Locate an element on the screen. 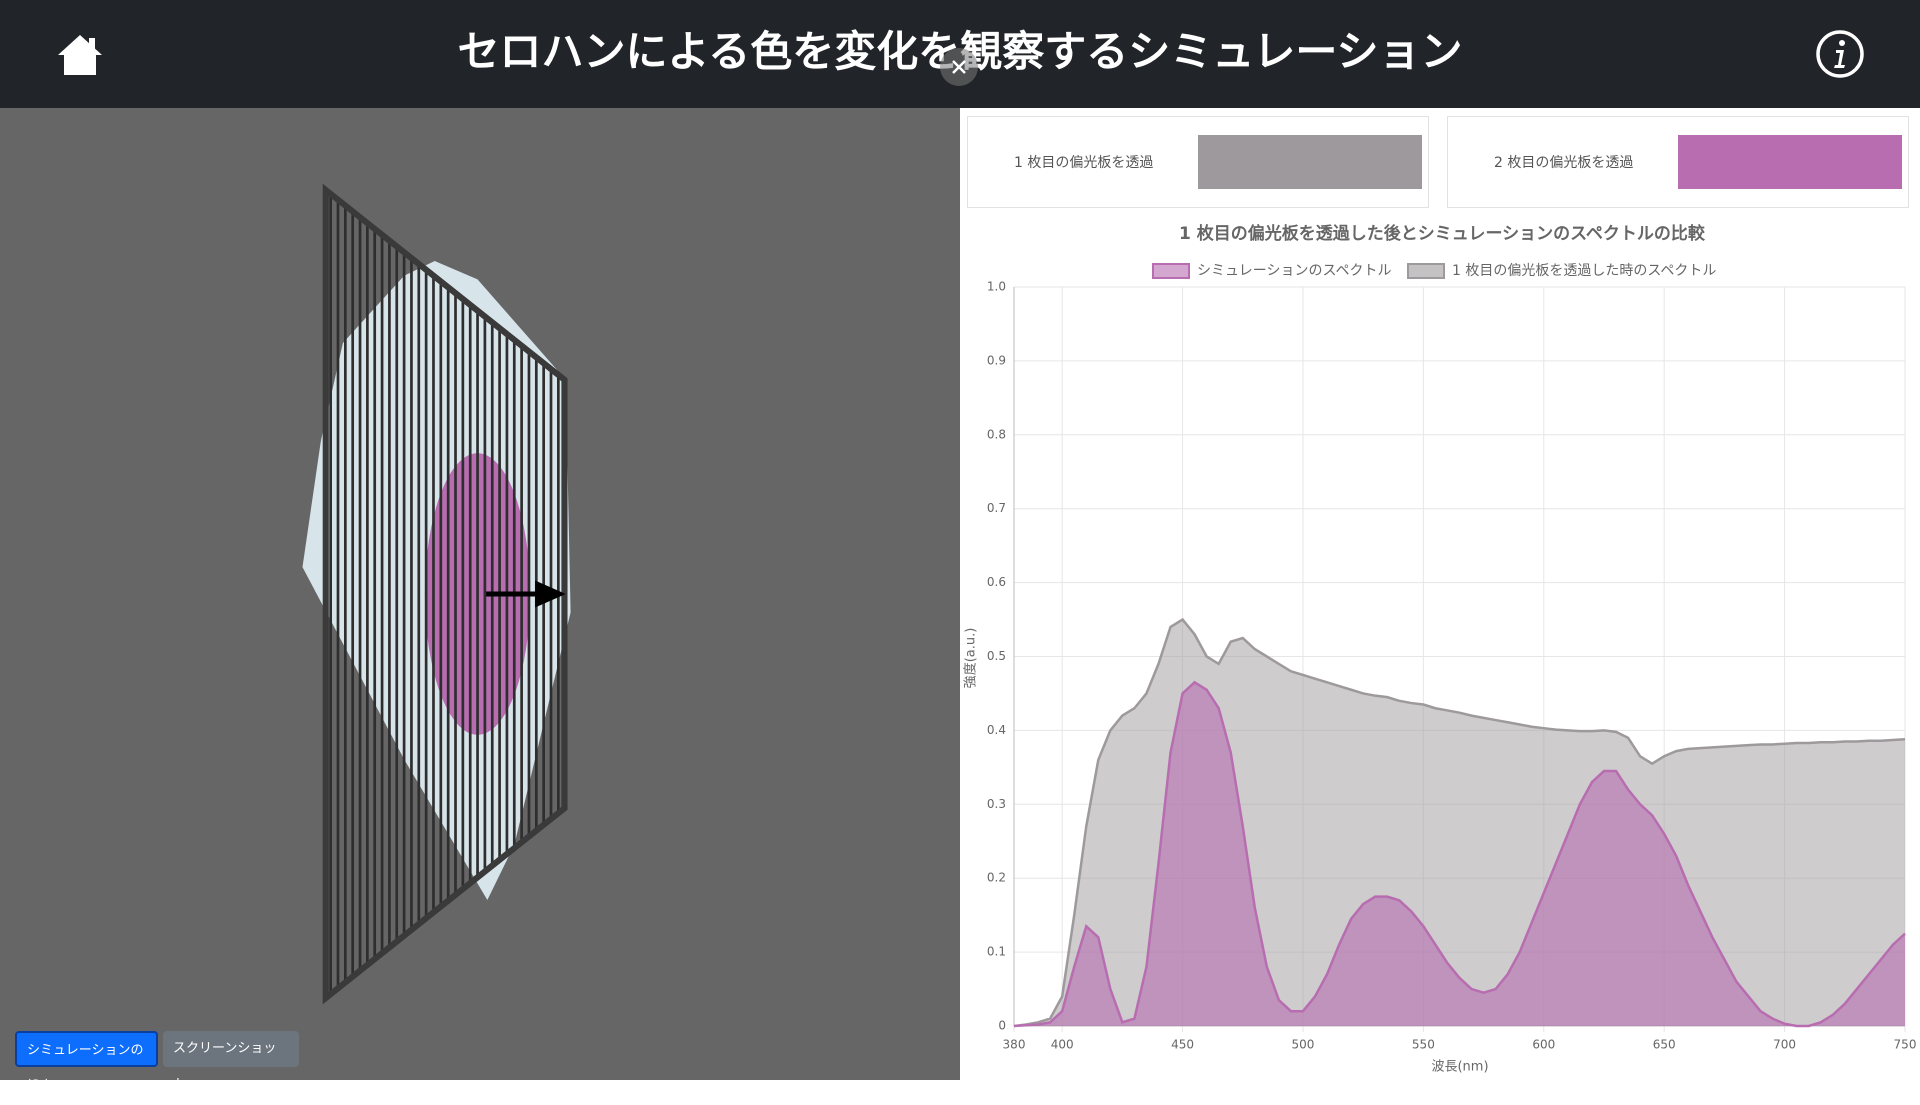 The width and height of the screenshot is (1920, 1105). screenshot-button: スクリーンショット is located at coordinates (231, 1061).